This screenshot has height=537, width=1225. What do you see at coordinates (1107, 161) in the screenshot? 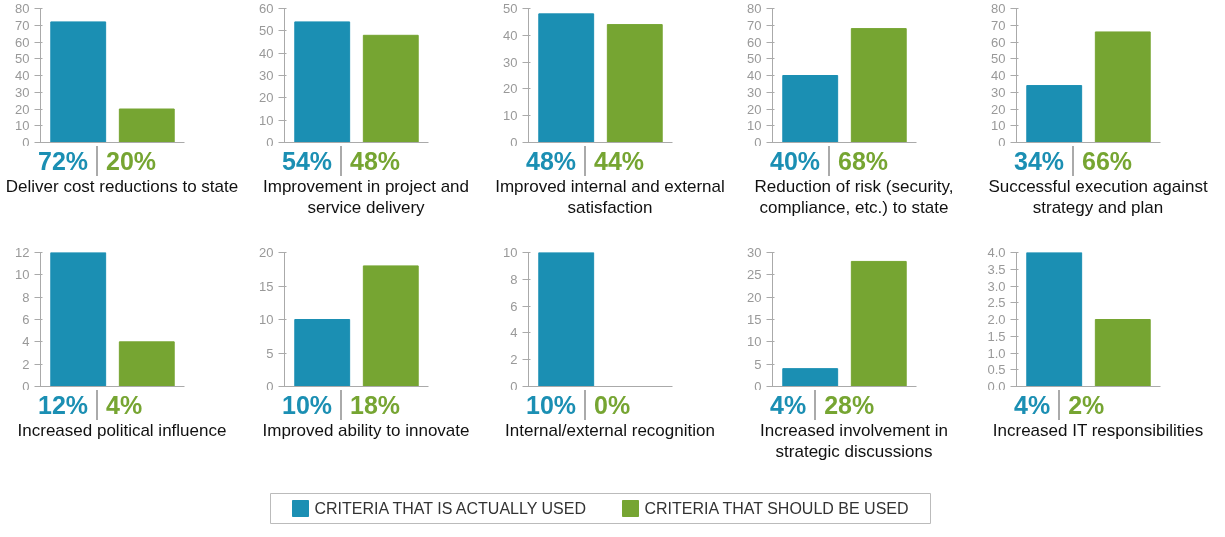
I see `data-label: 66%` at bounding box center [1107, 161].